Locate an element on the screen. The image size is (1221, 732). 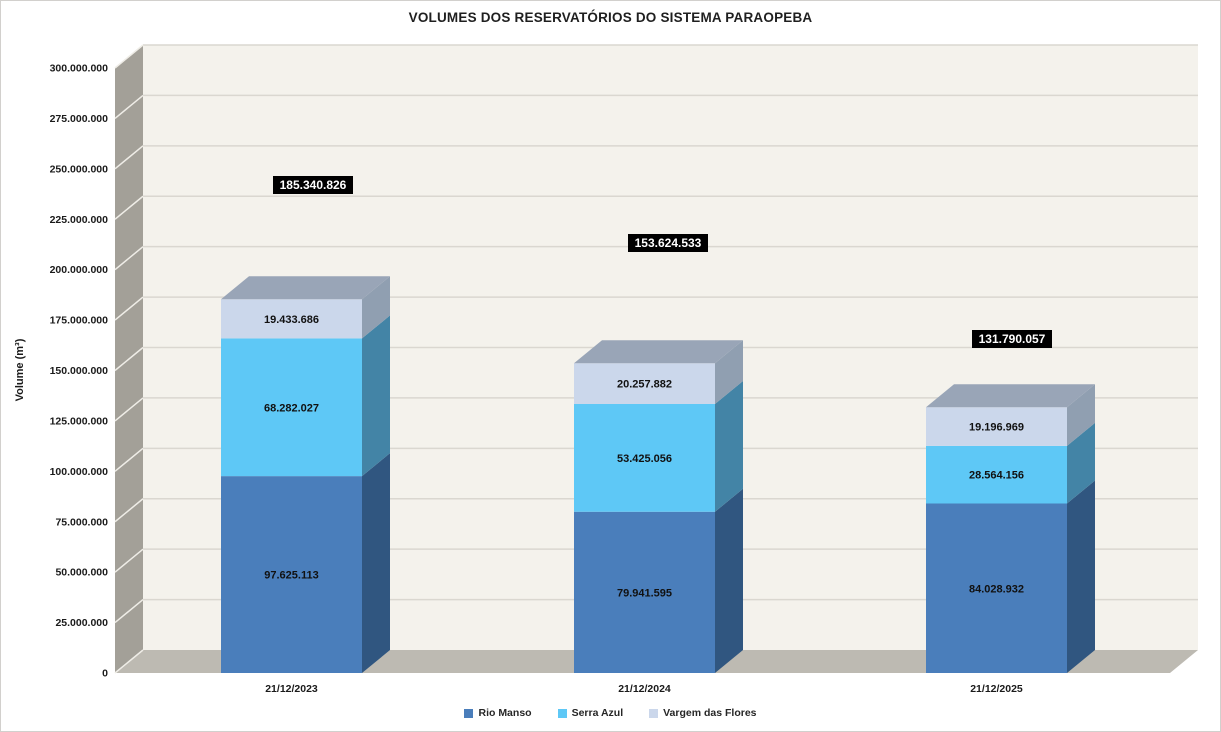
y-tick-label: 100.000.000 is located at coordinates (79, 472).